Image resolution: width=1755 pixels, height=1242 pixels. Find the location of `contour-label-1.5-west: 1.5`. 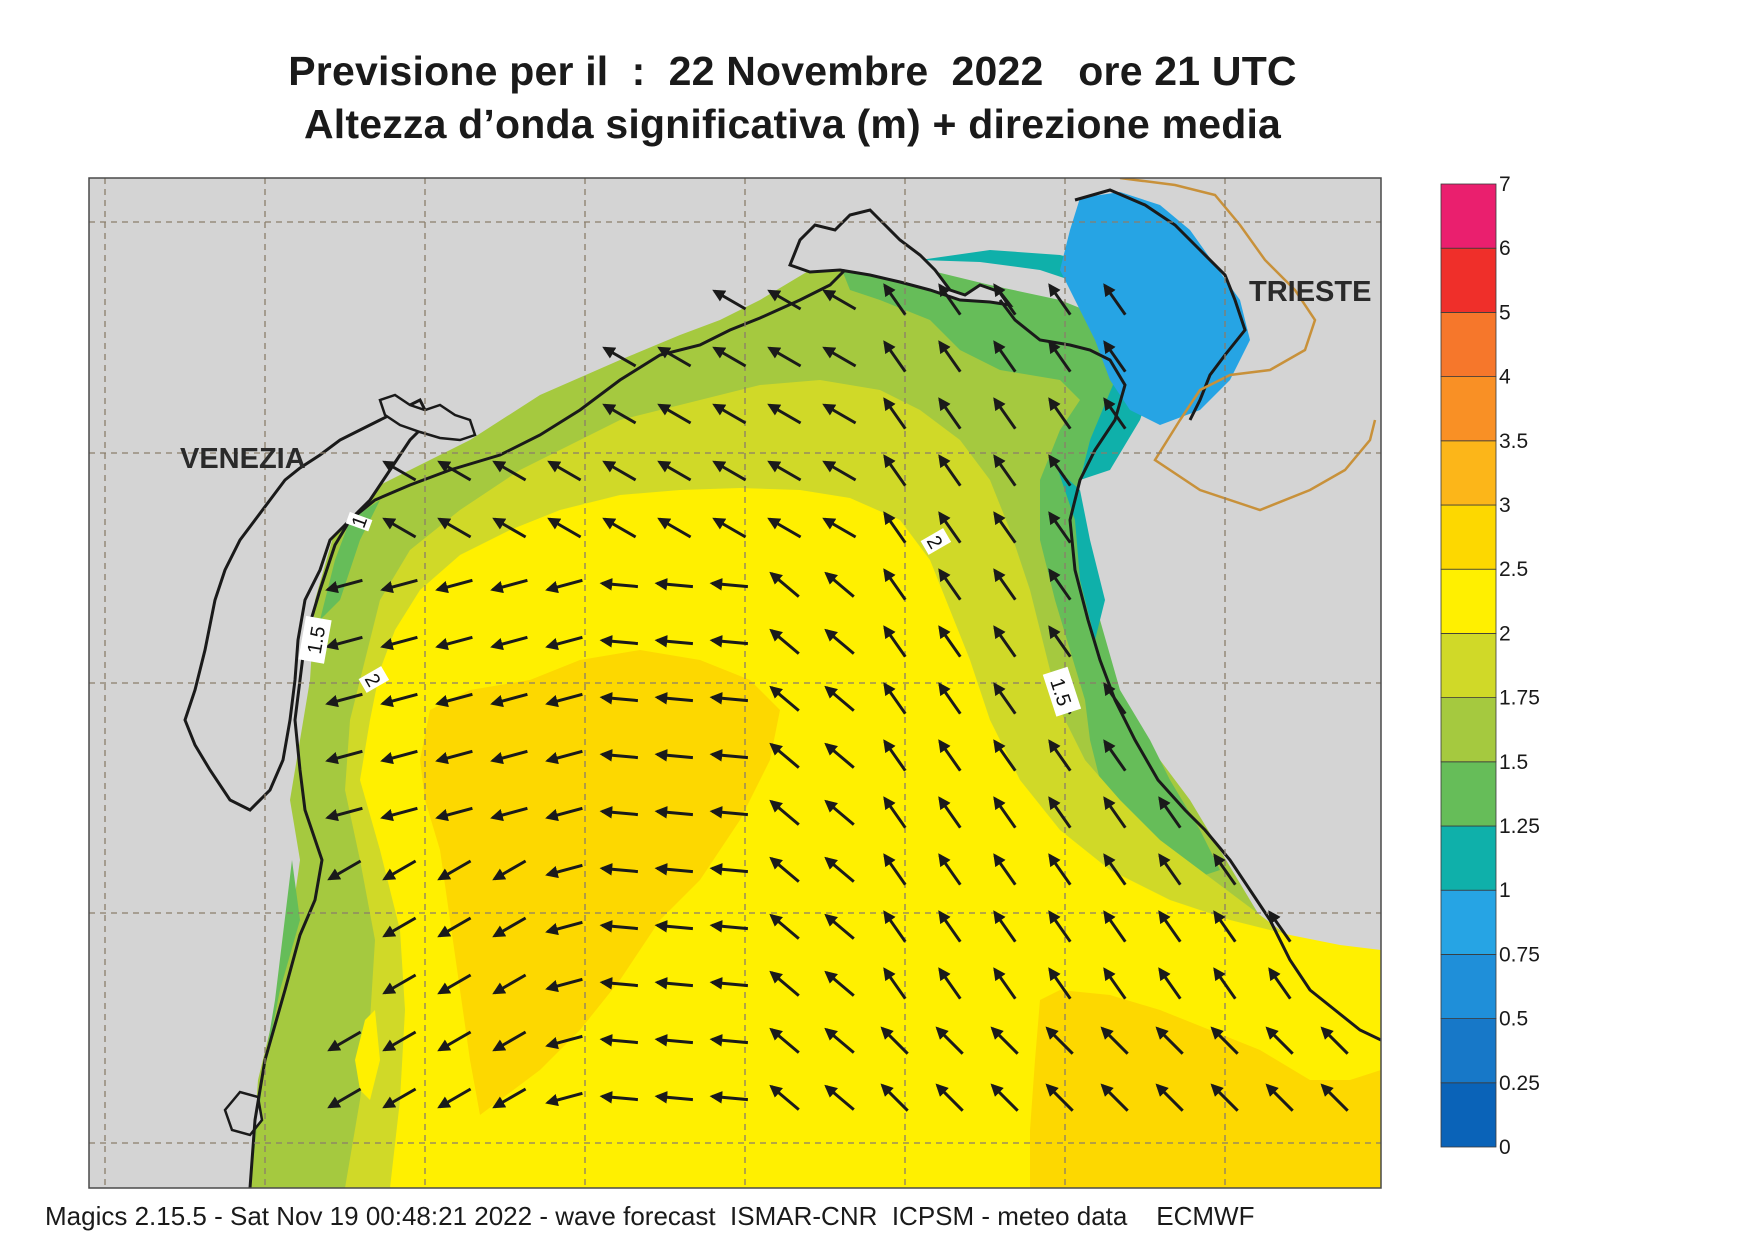

contour-label-1.5-west: 1.5 is located at coordinates (315, 639).